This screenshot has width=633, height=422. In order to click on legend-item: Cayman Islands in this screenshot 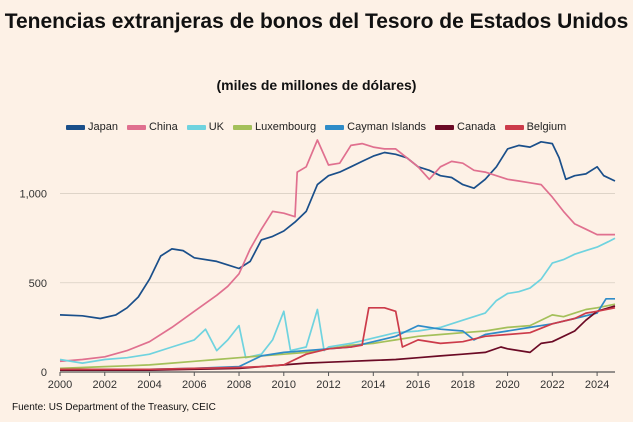, I will do `click(375, 127)`.